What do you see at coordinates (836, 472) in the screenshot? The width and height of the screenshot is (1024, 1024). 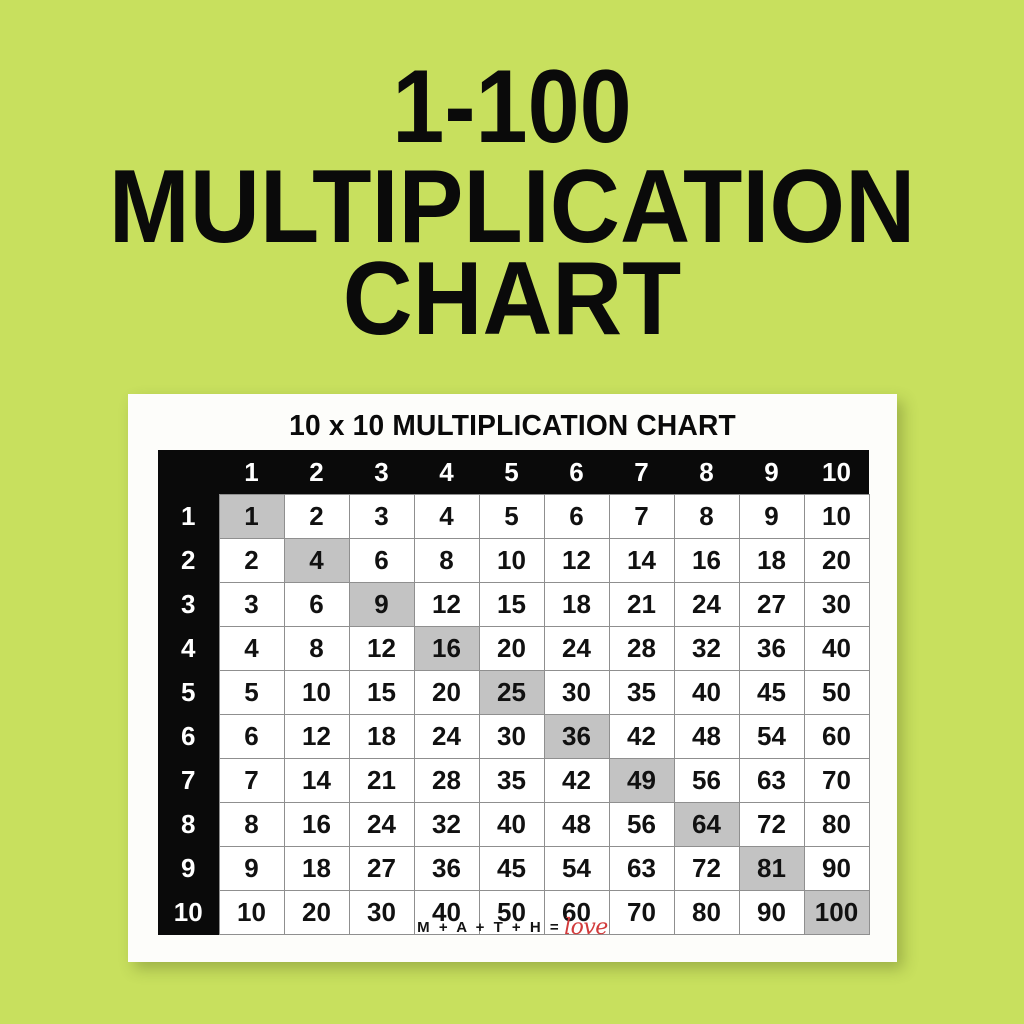 I see `column-header-10: 10` at bounding box center [836, 472].